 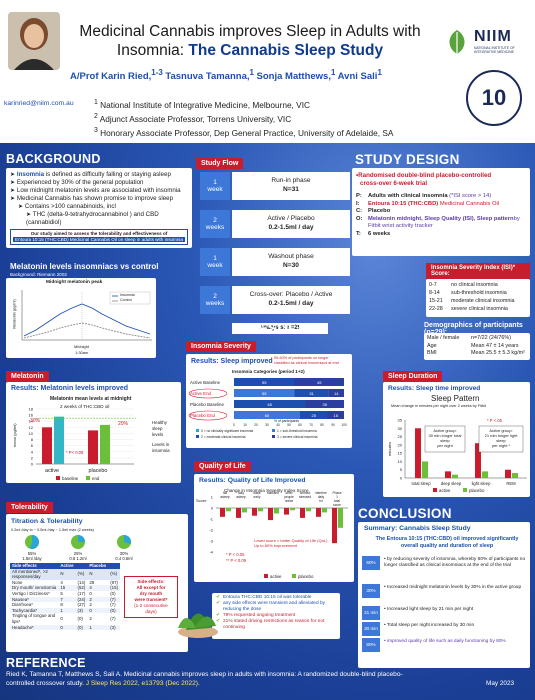 What do you see at coordinates (325, 404) in the screenshot?
I see `severity-label-2-3: 35` at bounding box center [325, 404].